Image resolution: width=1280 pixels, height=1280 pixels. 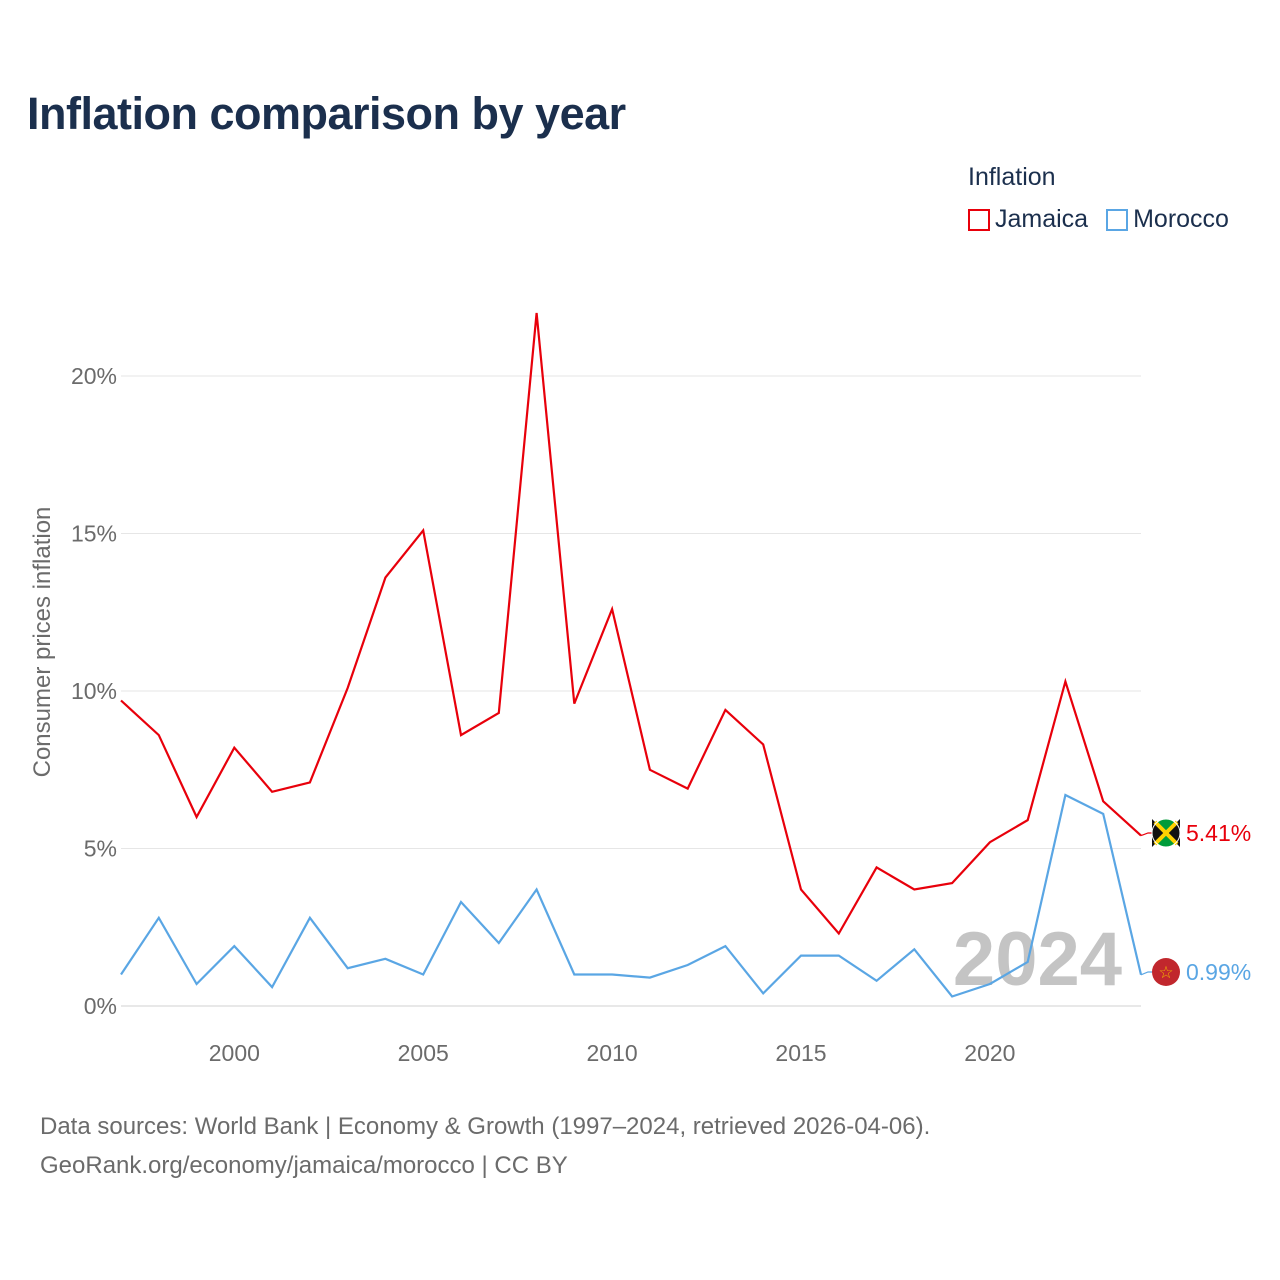 I want to click on x-tick-label: 2015, so click(x=800, y=1053).